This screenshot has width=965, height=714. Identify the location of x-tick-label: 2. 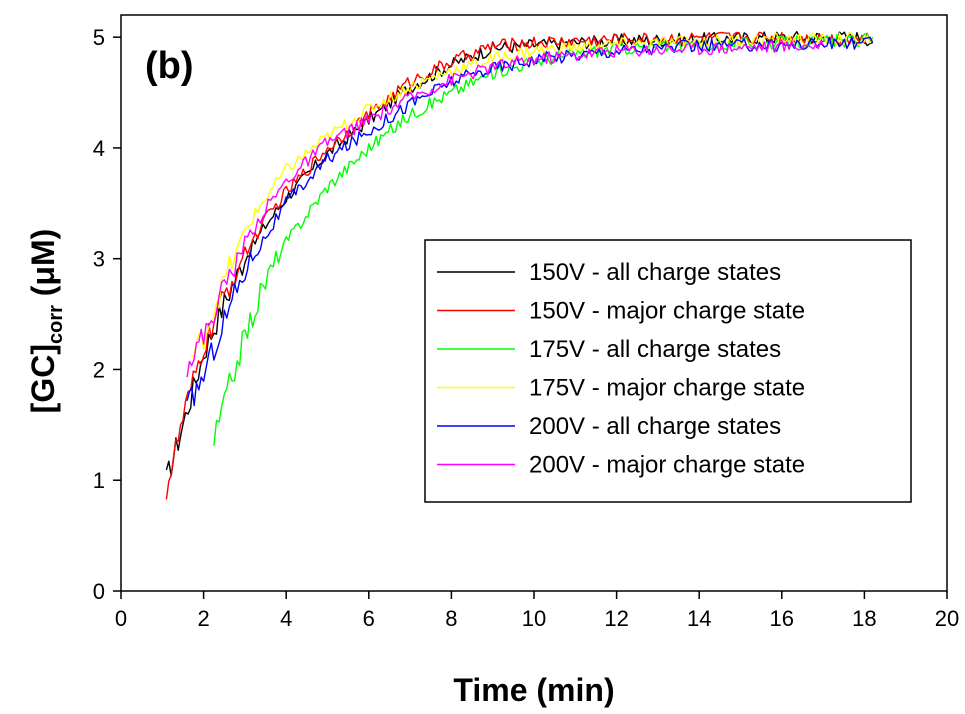
(203, 618).